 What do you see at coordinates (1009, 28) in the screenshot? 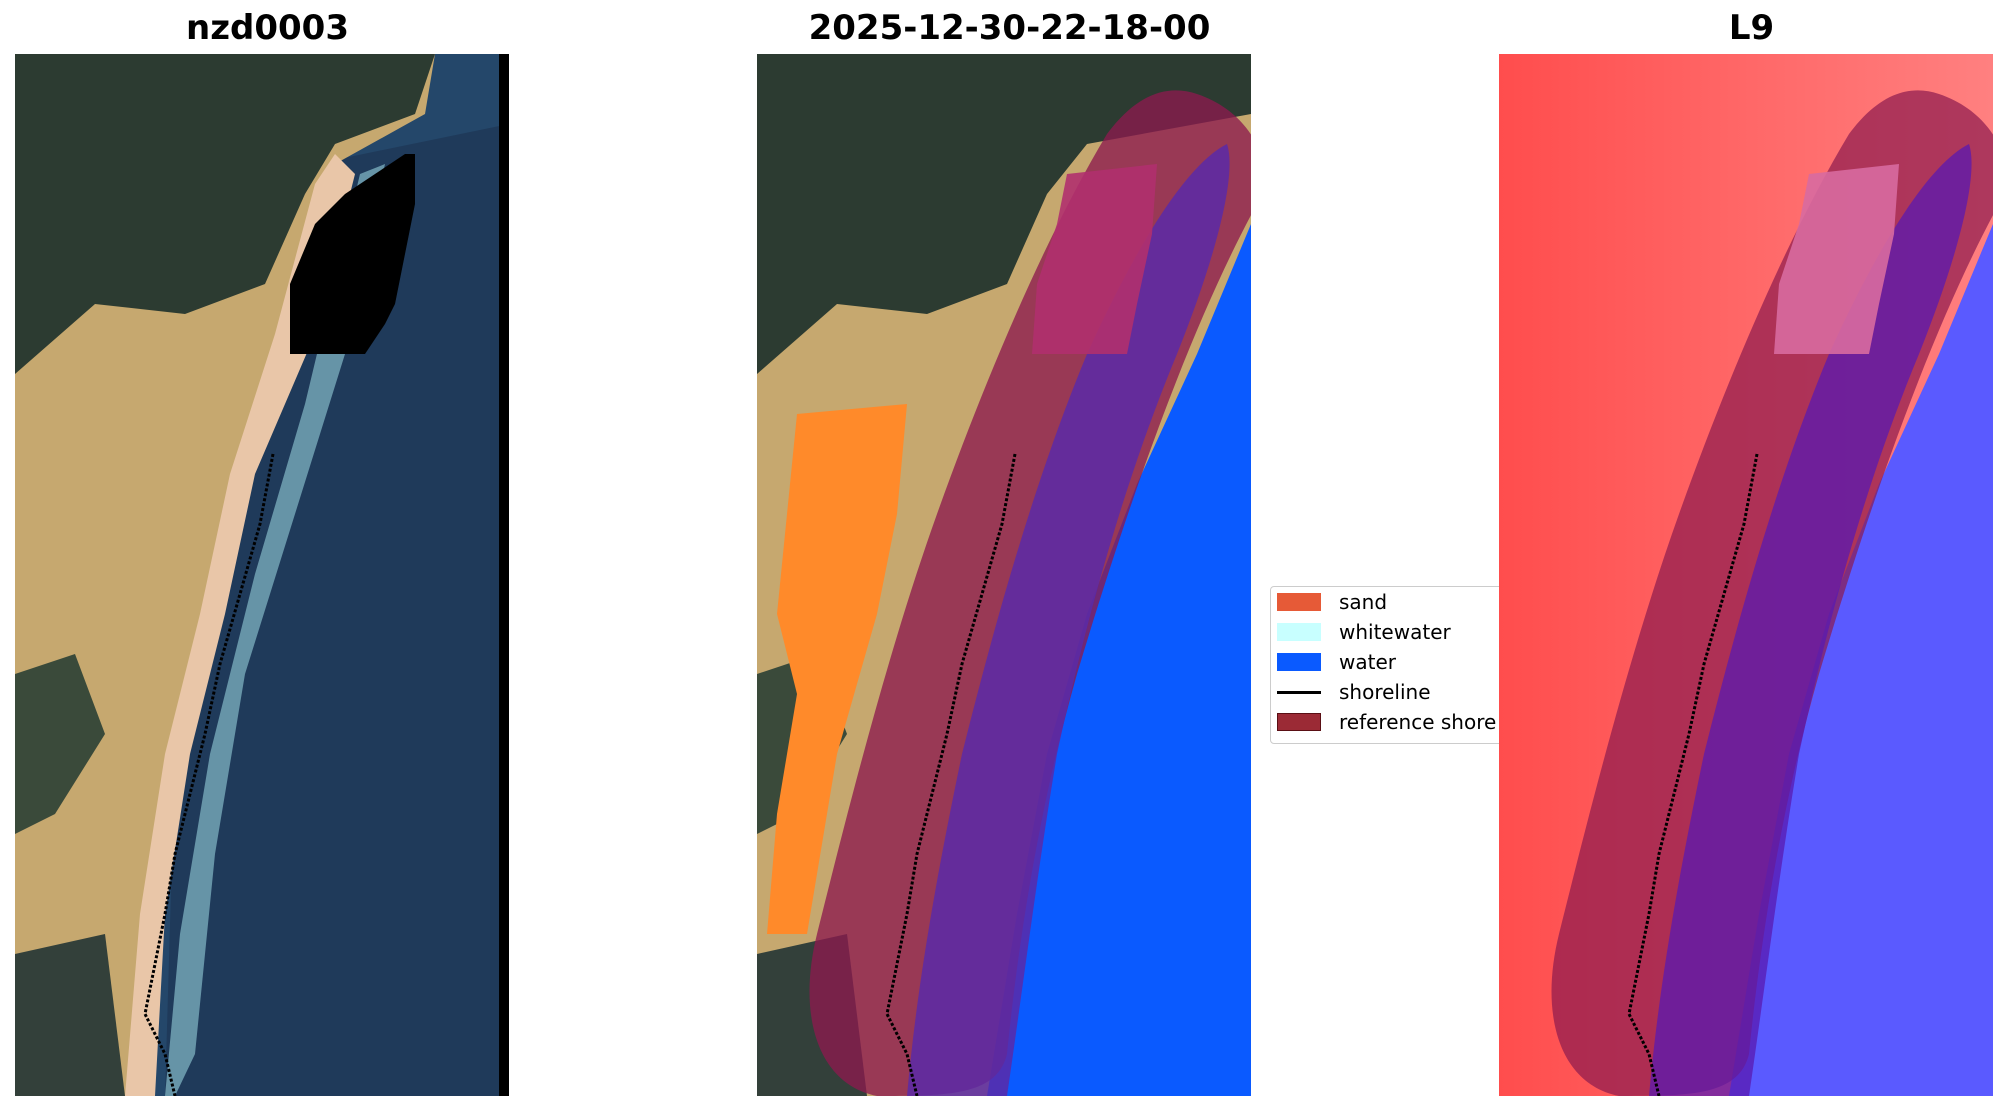
I see `panel-title-classification: 2025-12-30-22-18-00` at bounding box center [1009, 28].